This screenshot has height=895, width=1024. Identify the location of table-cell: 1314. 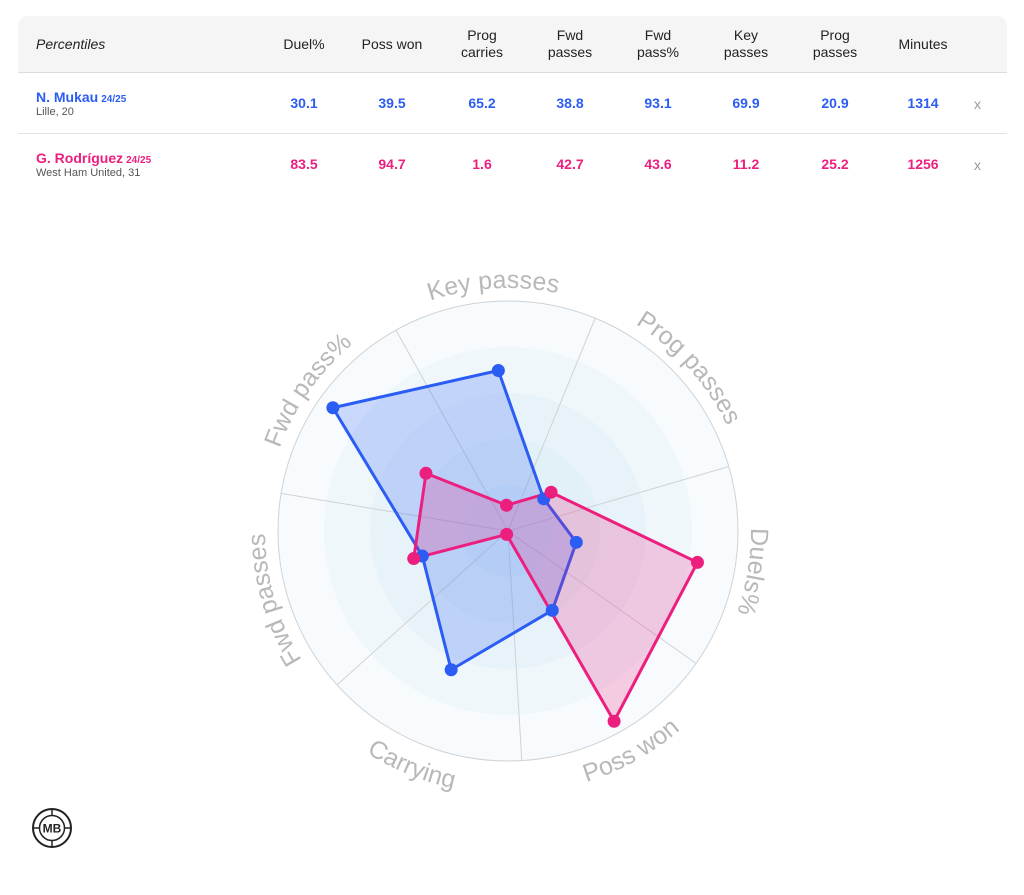
(923, 103).